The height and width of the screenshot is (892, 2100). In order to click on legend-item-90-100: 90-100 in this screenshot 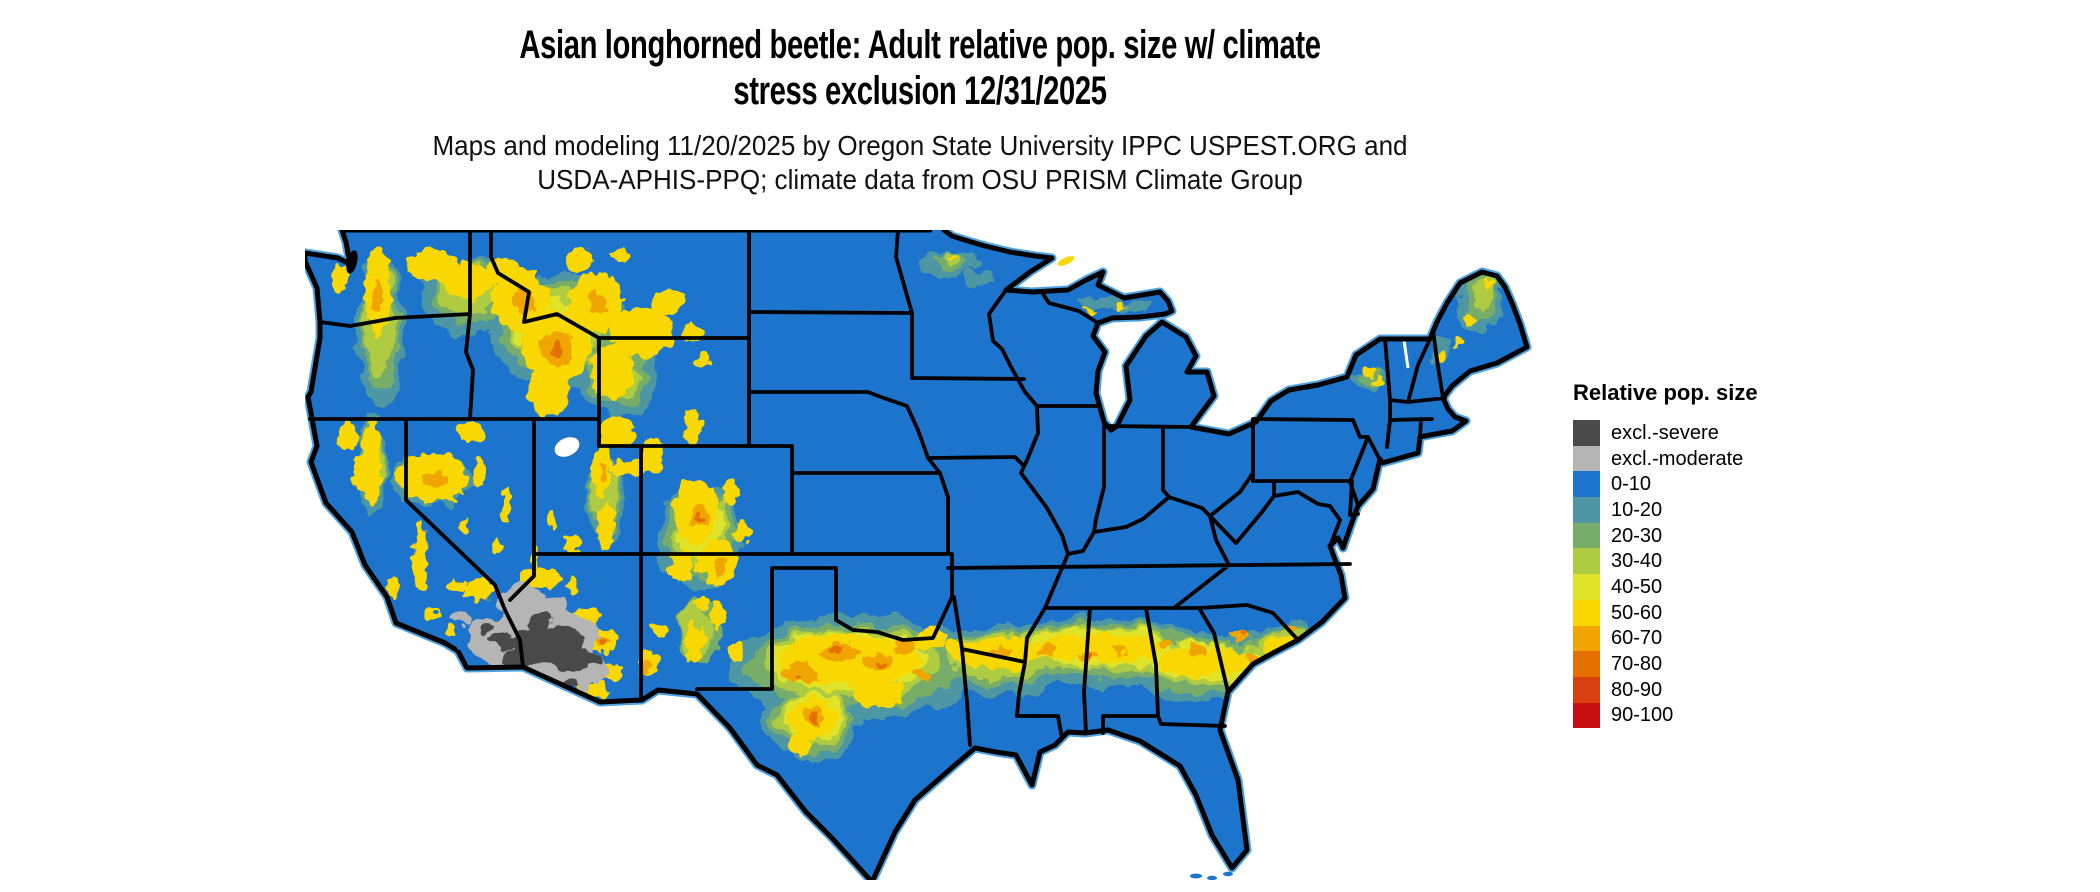, I will do `click(1713, 715)`.